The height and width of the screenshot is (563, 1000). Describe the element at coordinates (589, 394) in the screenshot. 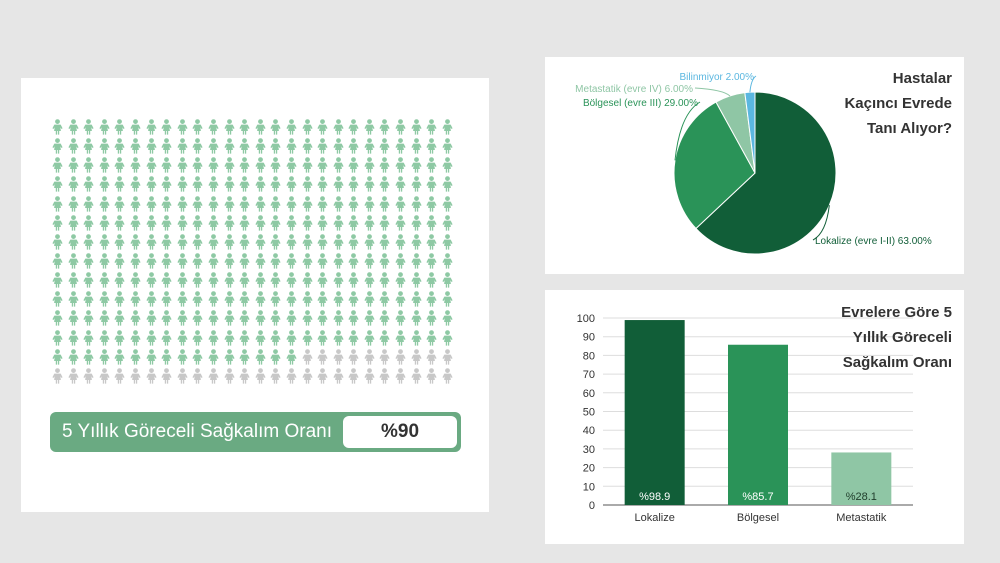

I see `y-tick-label: 60` at that location.